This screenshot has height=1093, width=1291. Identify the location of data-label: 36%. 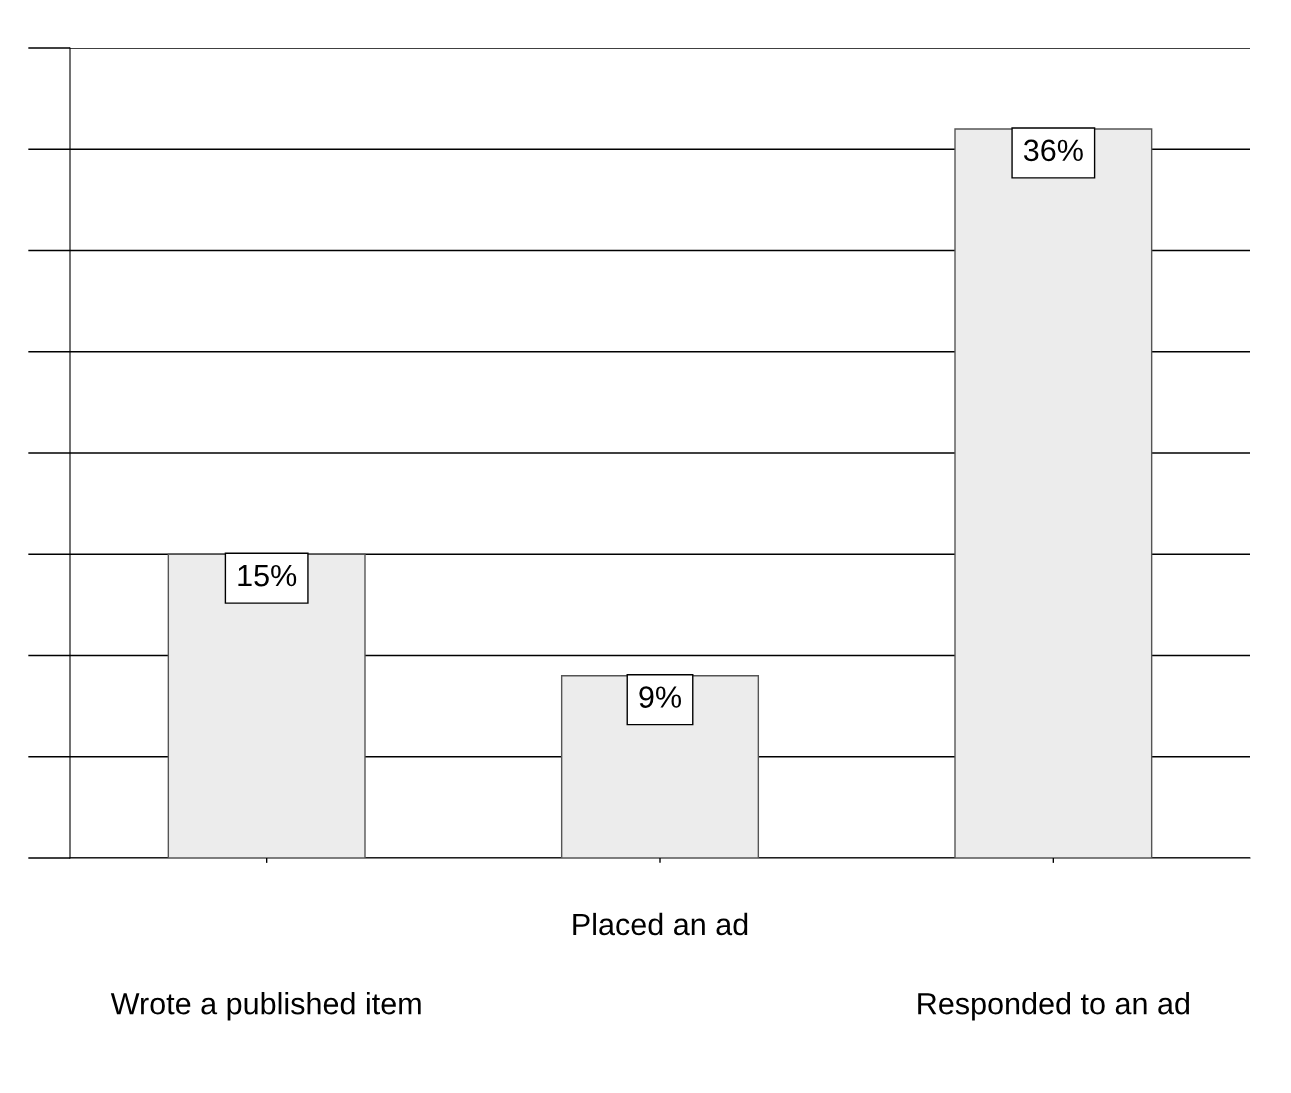
(1053, 150).